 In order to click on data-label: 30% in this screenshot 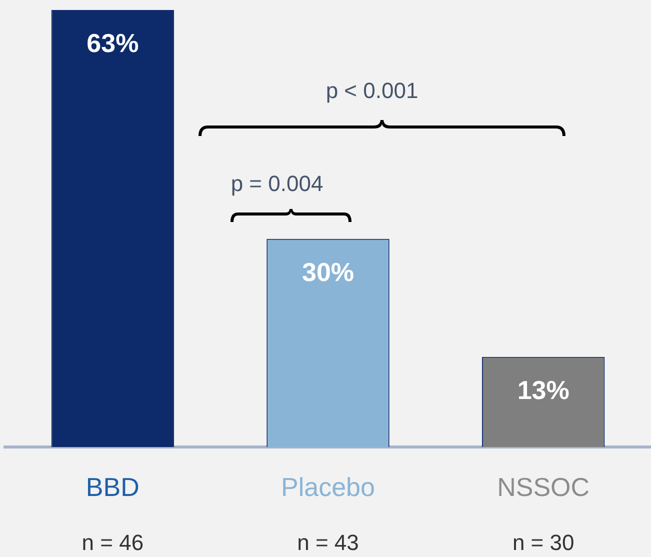, I will do `click(328, 272)`.